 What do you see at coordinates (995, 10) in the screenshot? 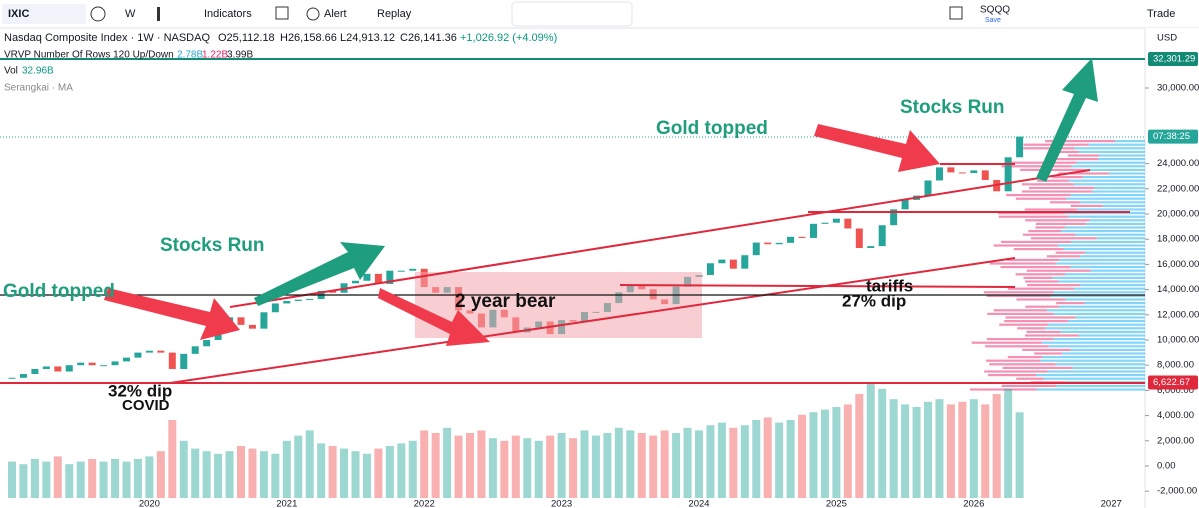
I see `layout-name: SQQQ` at bounding box center [995, 10].